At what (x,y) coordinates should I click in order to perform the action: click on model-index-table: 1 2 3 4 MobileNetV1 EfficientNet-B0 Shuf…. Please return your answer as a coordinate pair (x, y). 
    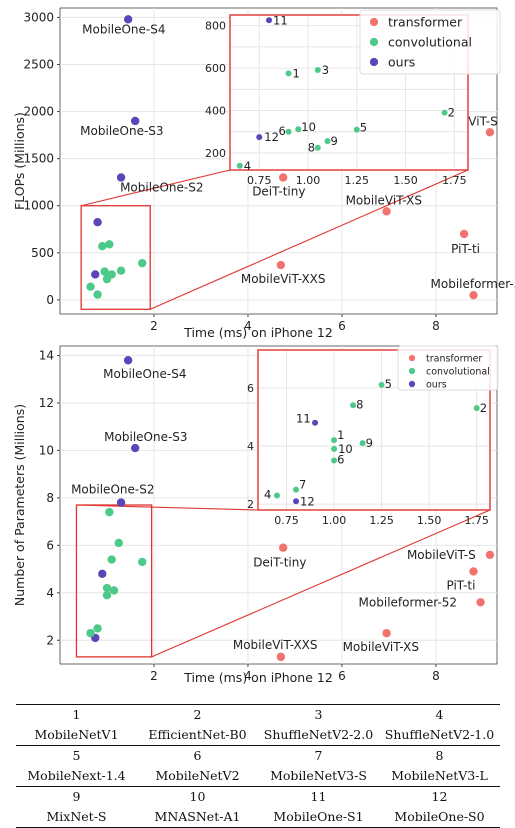
    Looking at the image, I should click on (258, 766).